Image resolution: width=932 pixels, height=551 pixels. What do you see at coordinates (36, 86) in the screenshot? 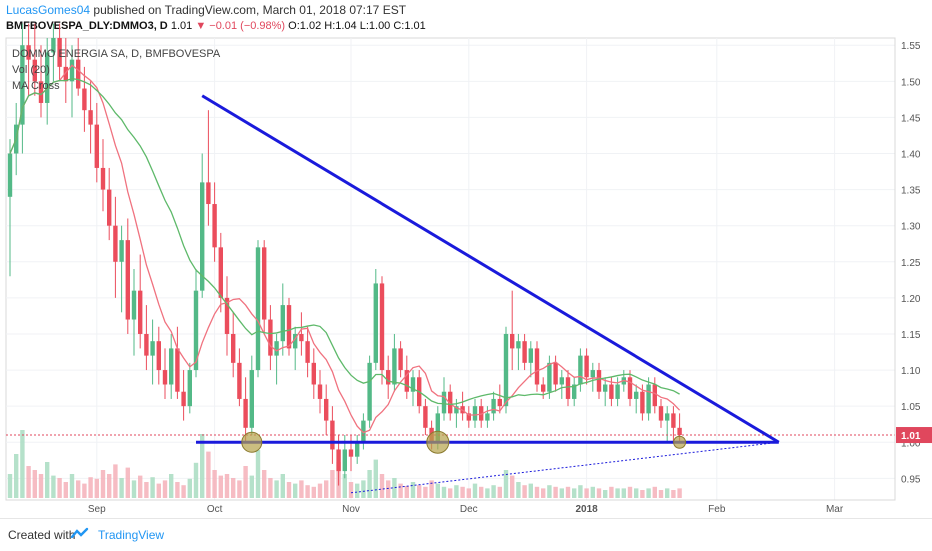
I see `legend-ma-cross: MA Cross` at bounding box center [36, 86].